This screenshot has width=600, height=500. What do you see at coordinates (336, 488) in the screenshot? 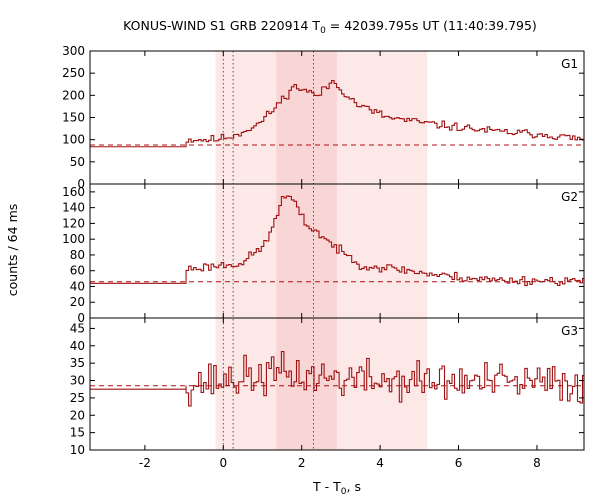
I see `x-axis-label: T - T0, s` at bounding box center [336, 488].